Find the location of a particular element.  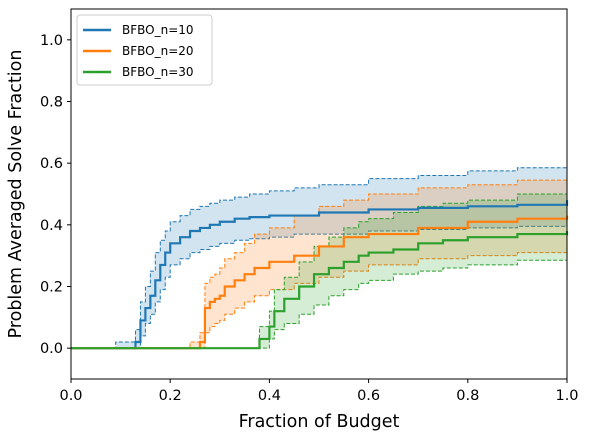

y-tick-label: 0.0 is located at coordinates (51, 349).